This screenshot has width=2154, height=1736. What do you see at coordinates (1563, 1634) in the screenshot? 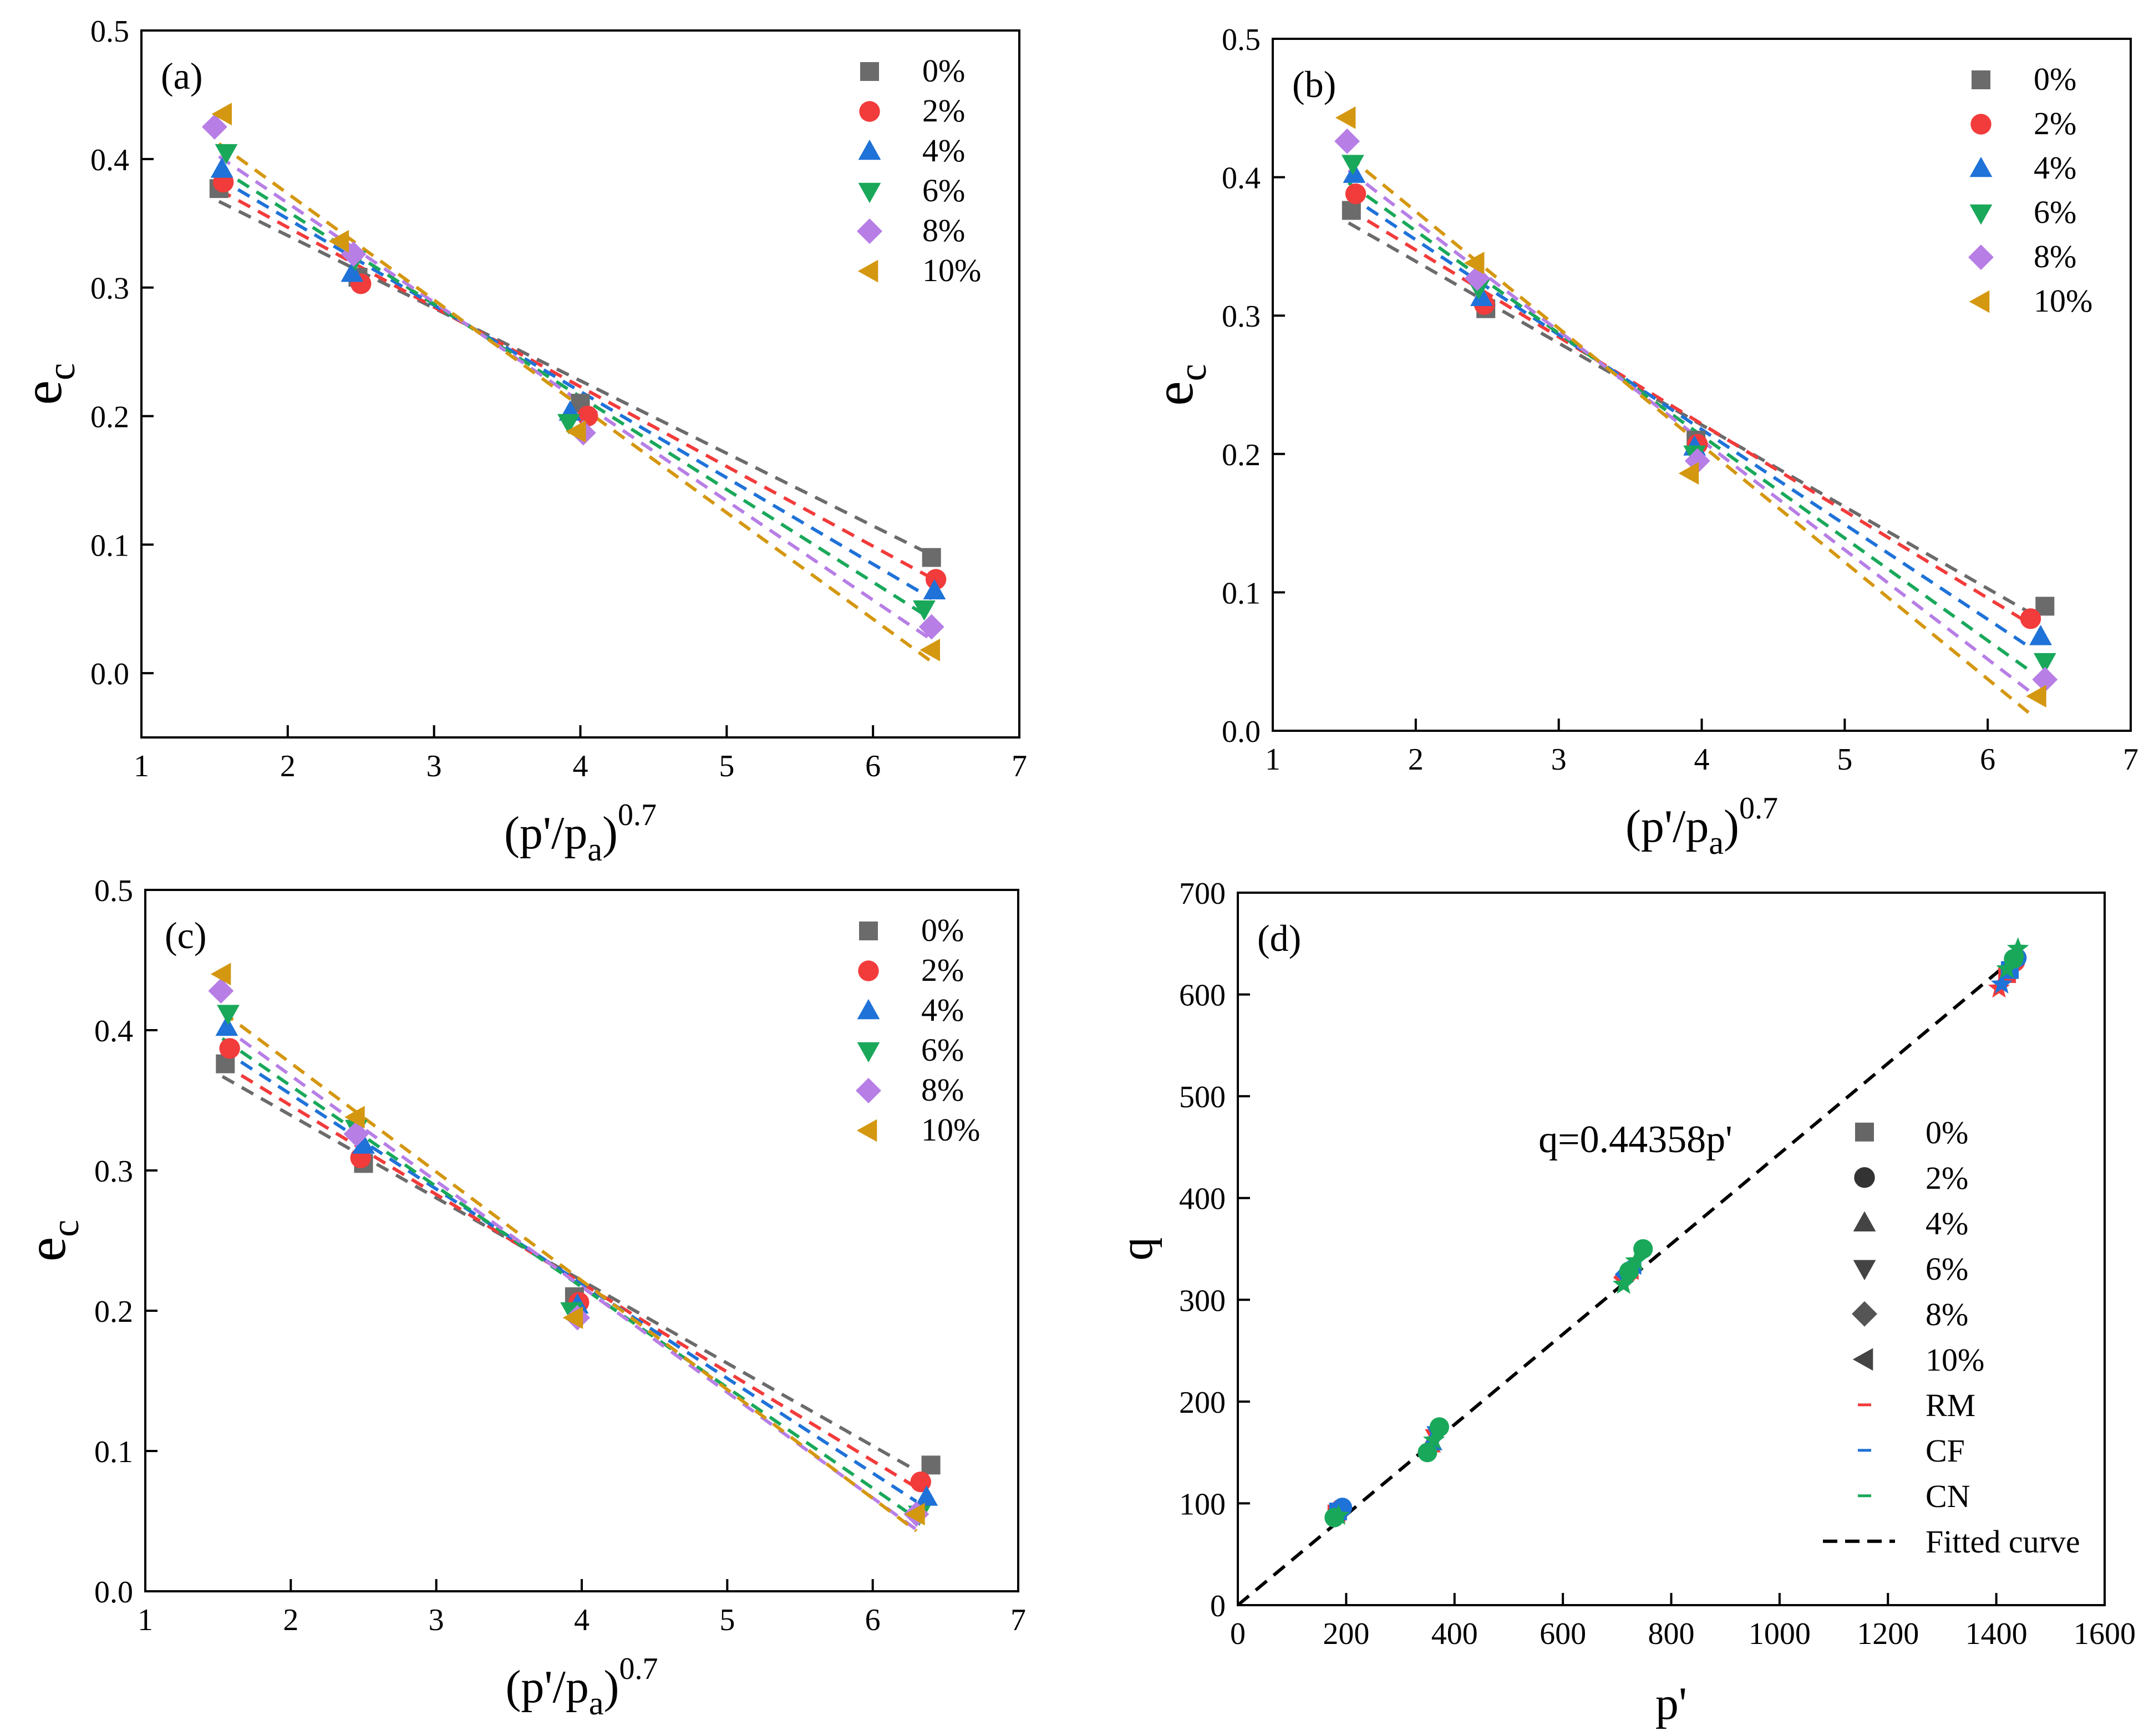
I see `x-tick-label: 600` at bounding box center [1563, 1634].